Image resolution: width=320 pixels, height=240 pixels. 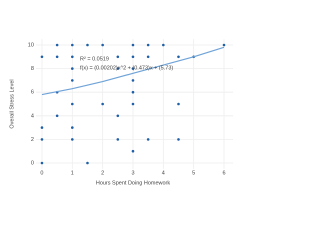 I want to click on y-tick-label: 10, so click(x=31, y=45).